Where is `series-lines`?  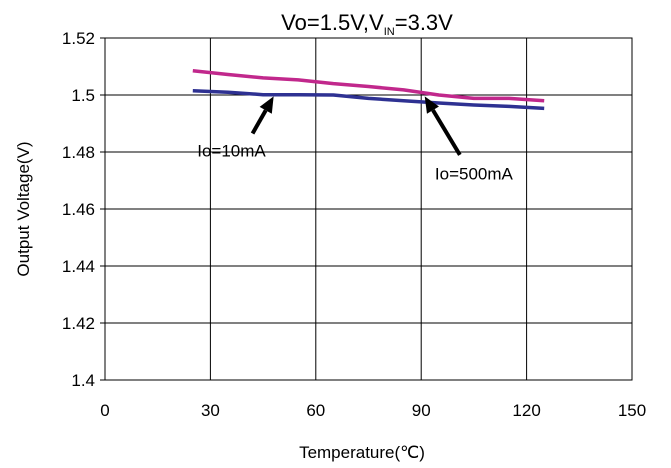
series-lines is located at coordinates (368, 90).